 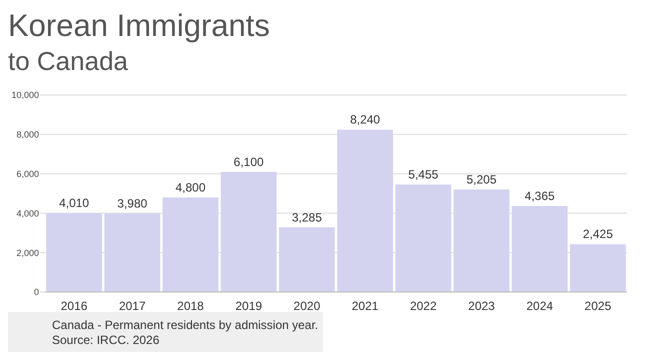 What do you see at coordinates (365, 119) in the screenshot?
I see `data-label: 8,240` at bounding box center [365, 119].